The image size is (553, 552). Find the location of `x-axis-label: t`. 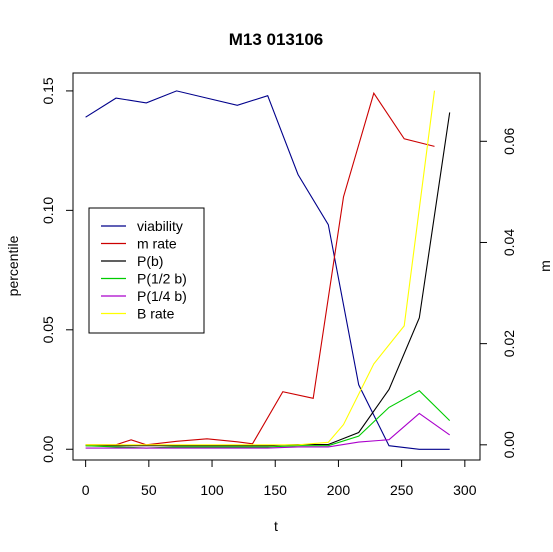

x-axis-label: t is located at coordinates (276, 526).